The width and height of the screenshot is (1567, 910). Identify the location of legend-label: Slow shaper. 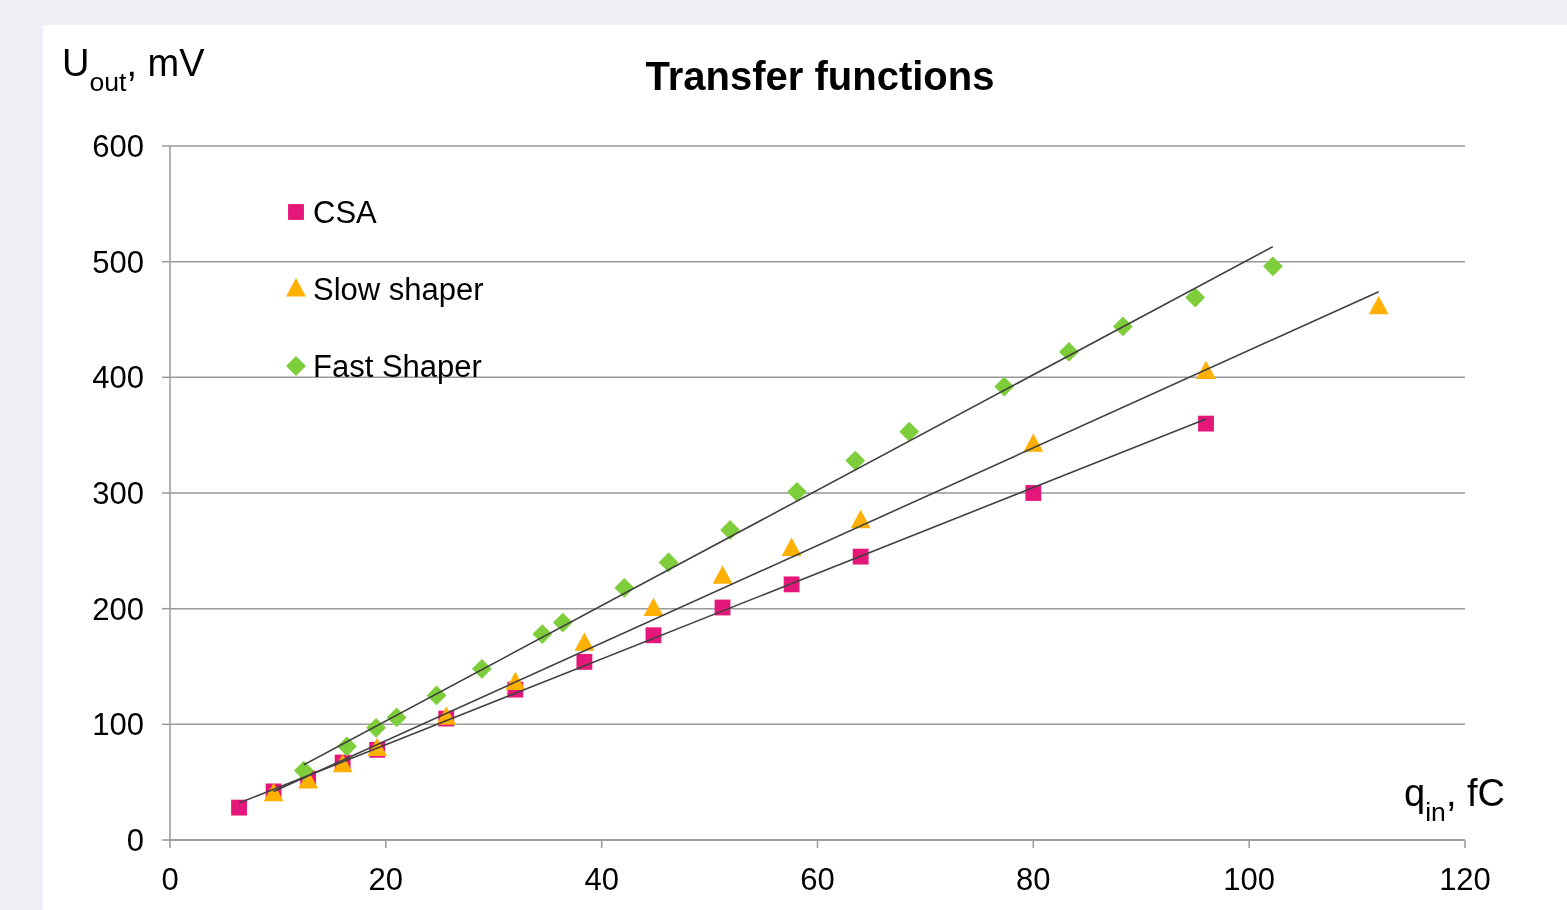
(398, 289).